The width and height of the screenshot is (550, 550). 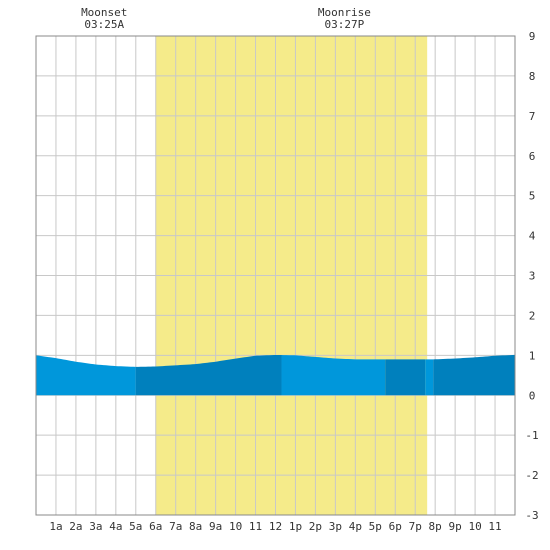 What do you see at coordinates (395, 526) in the screenshot?
I see `x-tick-label: 6p` at bounding box center [395, 526].